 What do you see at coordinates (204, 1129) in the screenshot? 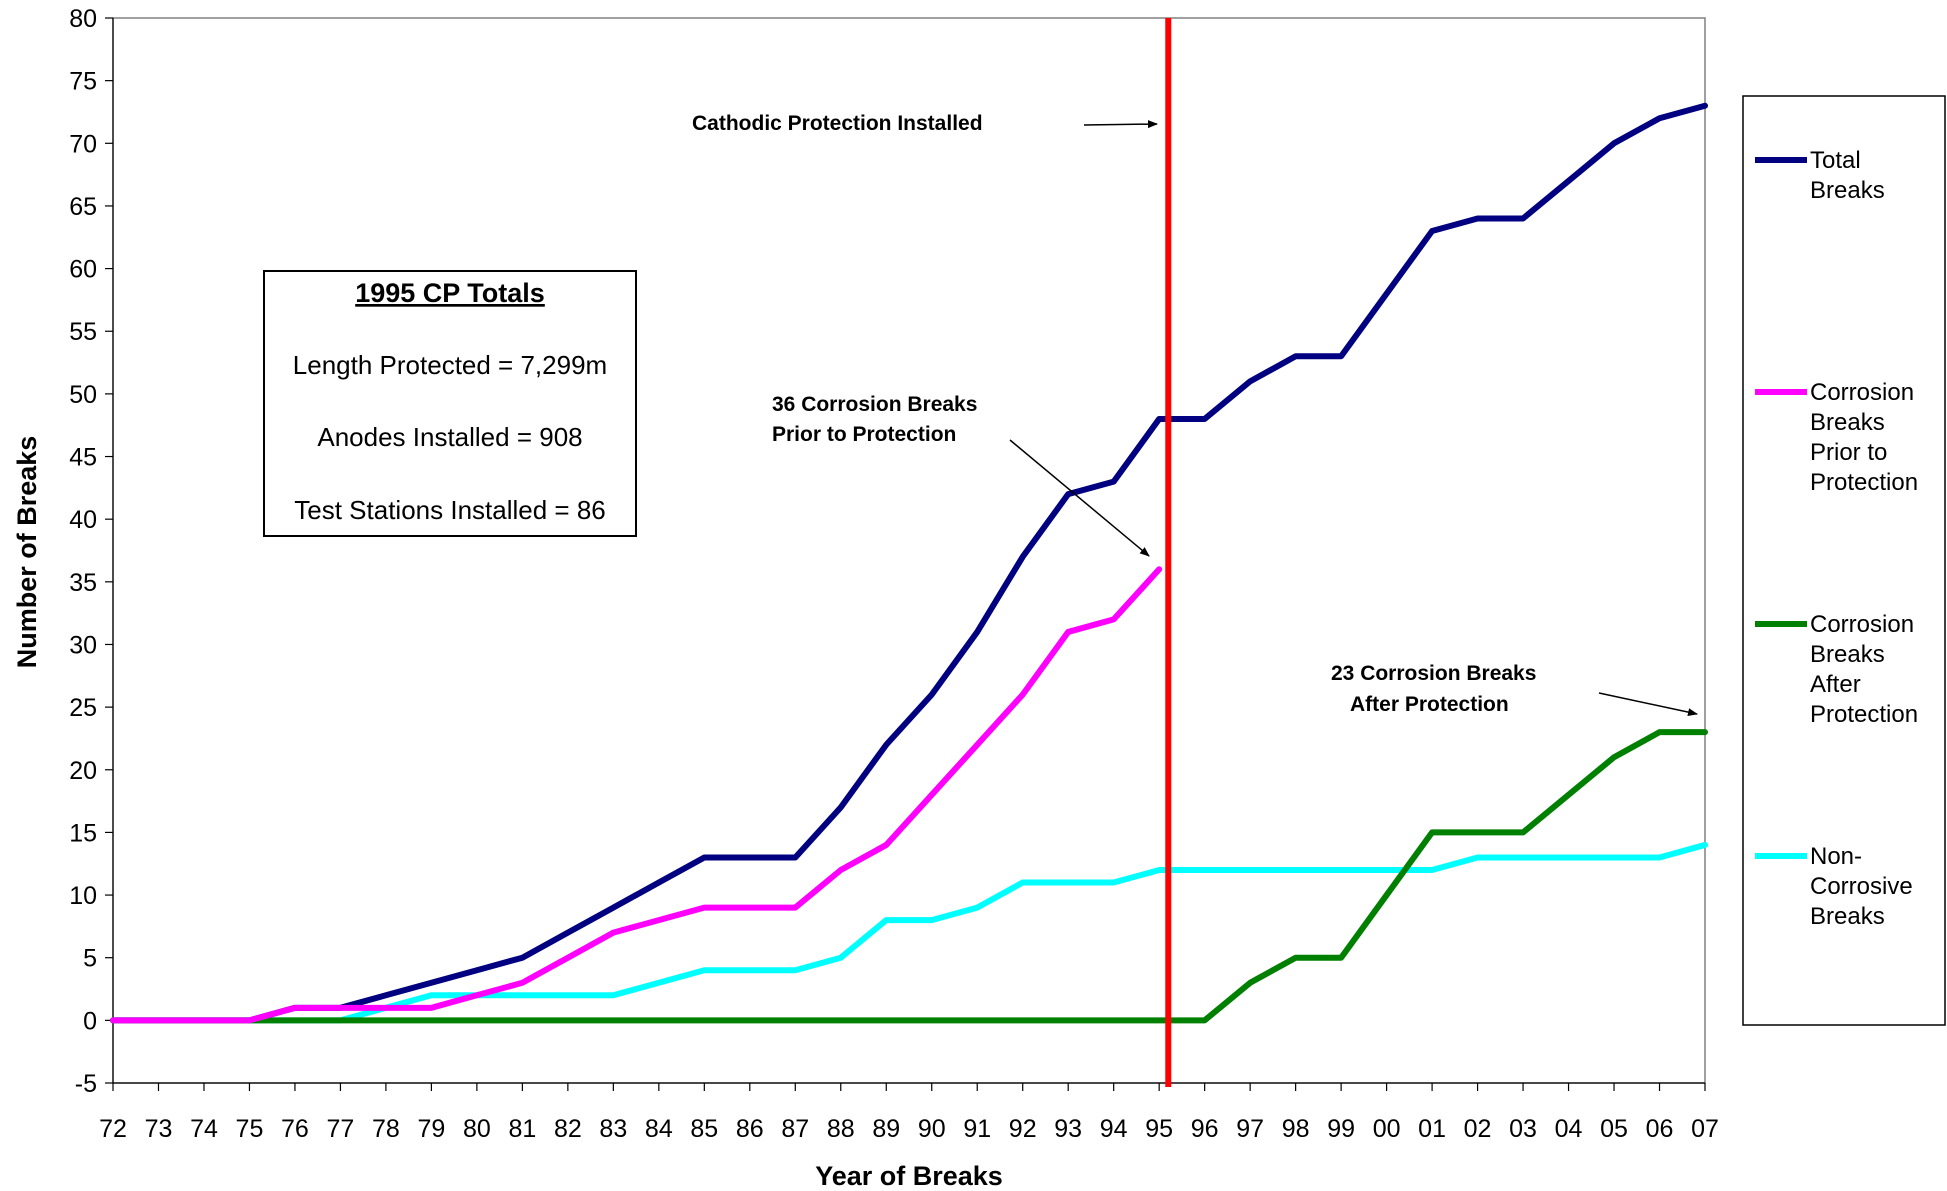
I see `x-tick-label: 74` at bounding box center [204, 1129].